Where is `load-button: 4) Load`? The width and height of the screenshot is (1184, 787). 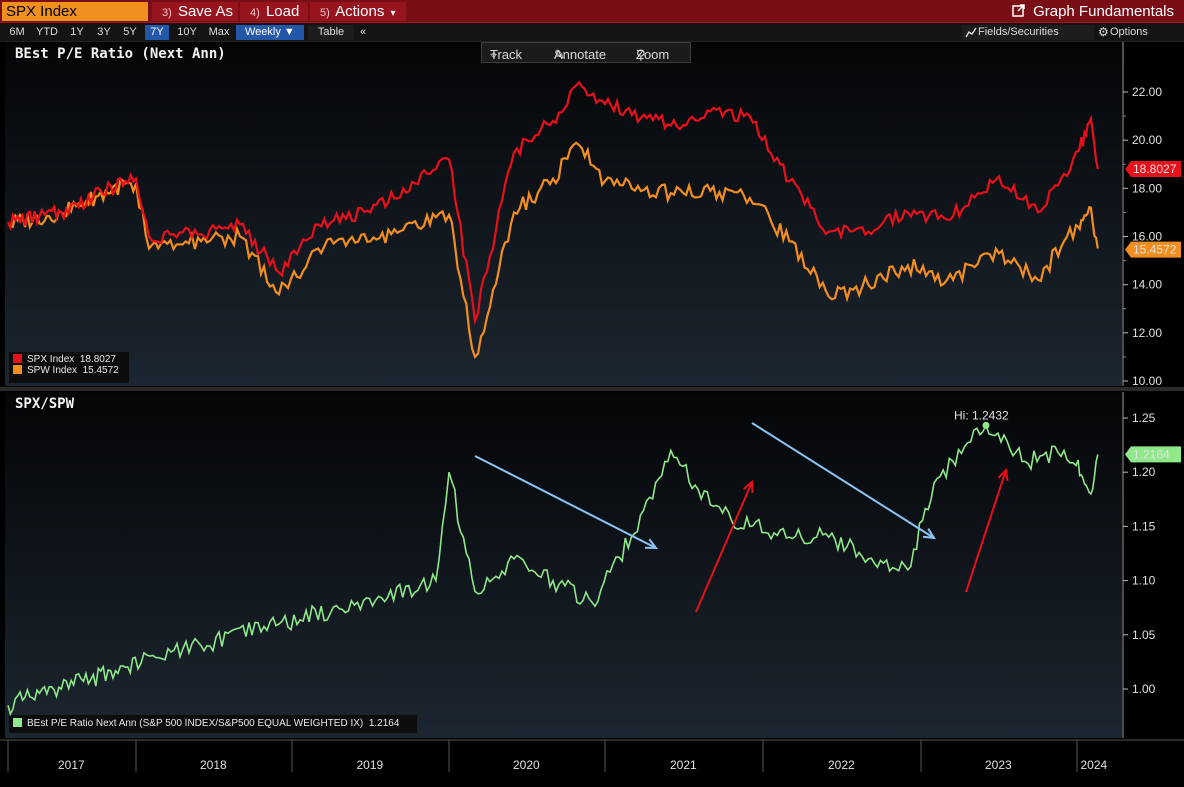
load-button: 4) Load is located at coordinates (274, 11).